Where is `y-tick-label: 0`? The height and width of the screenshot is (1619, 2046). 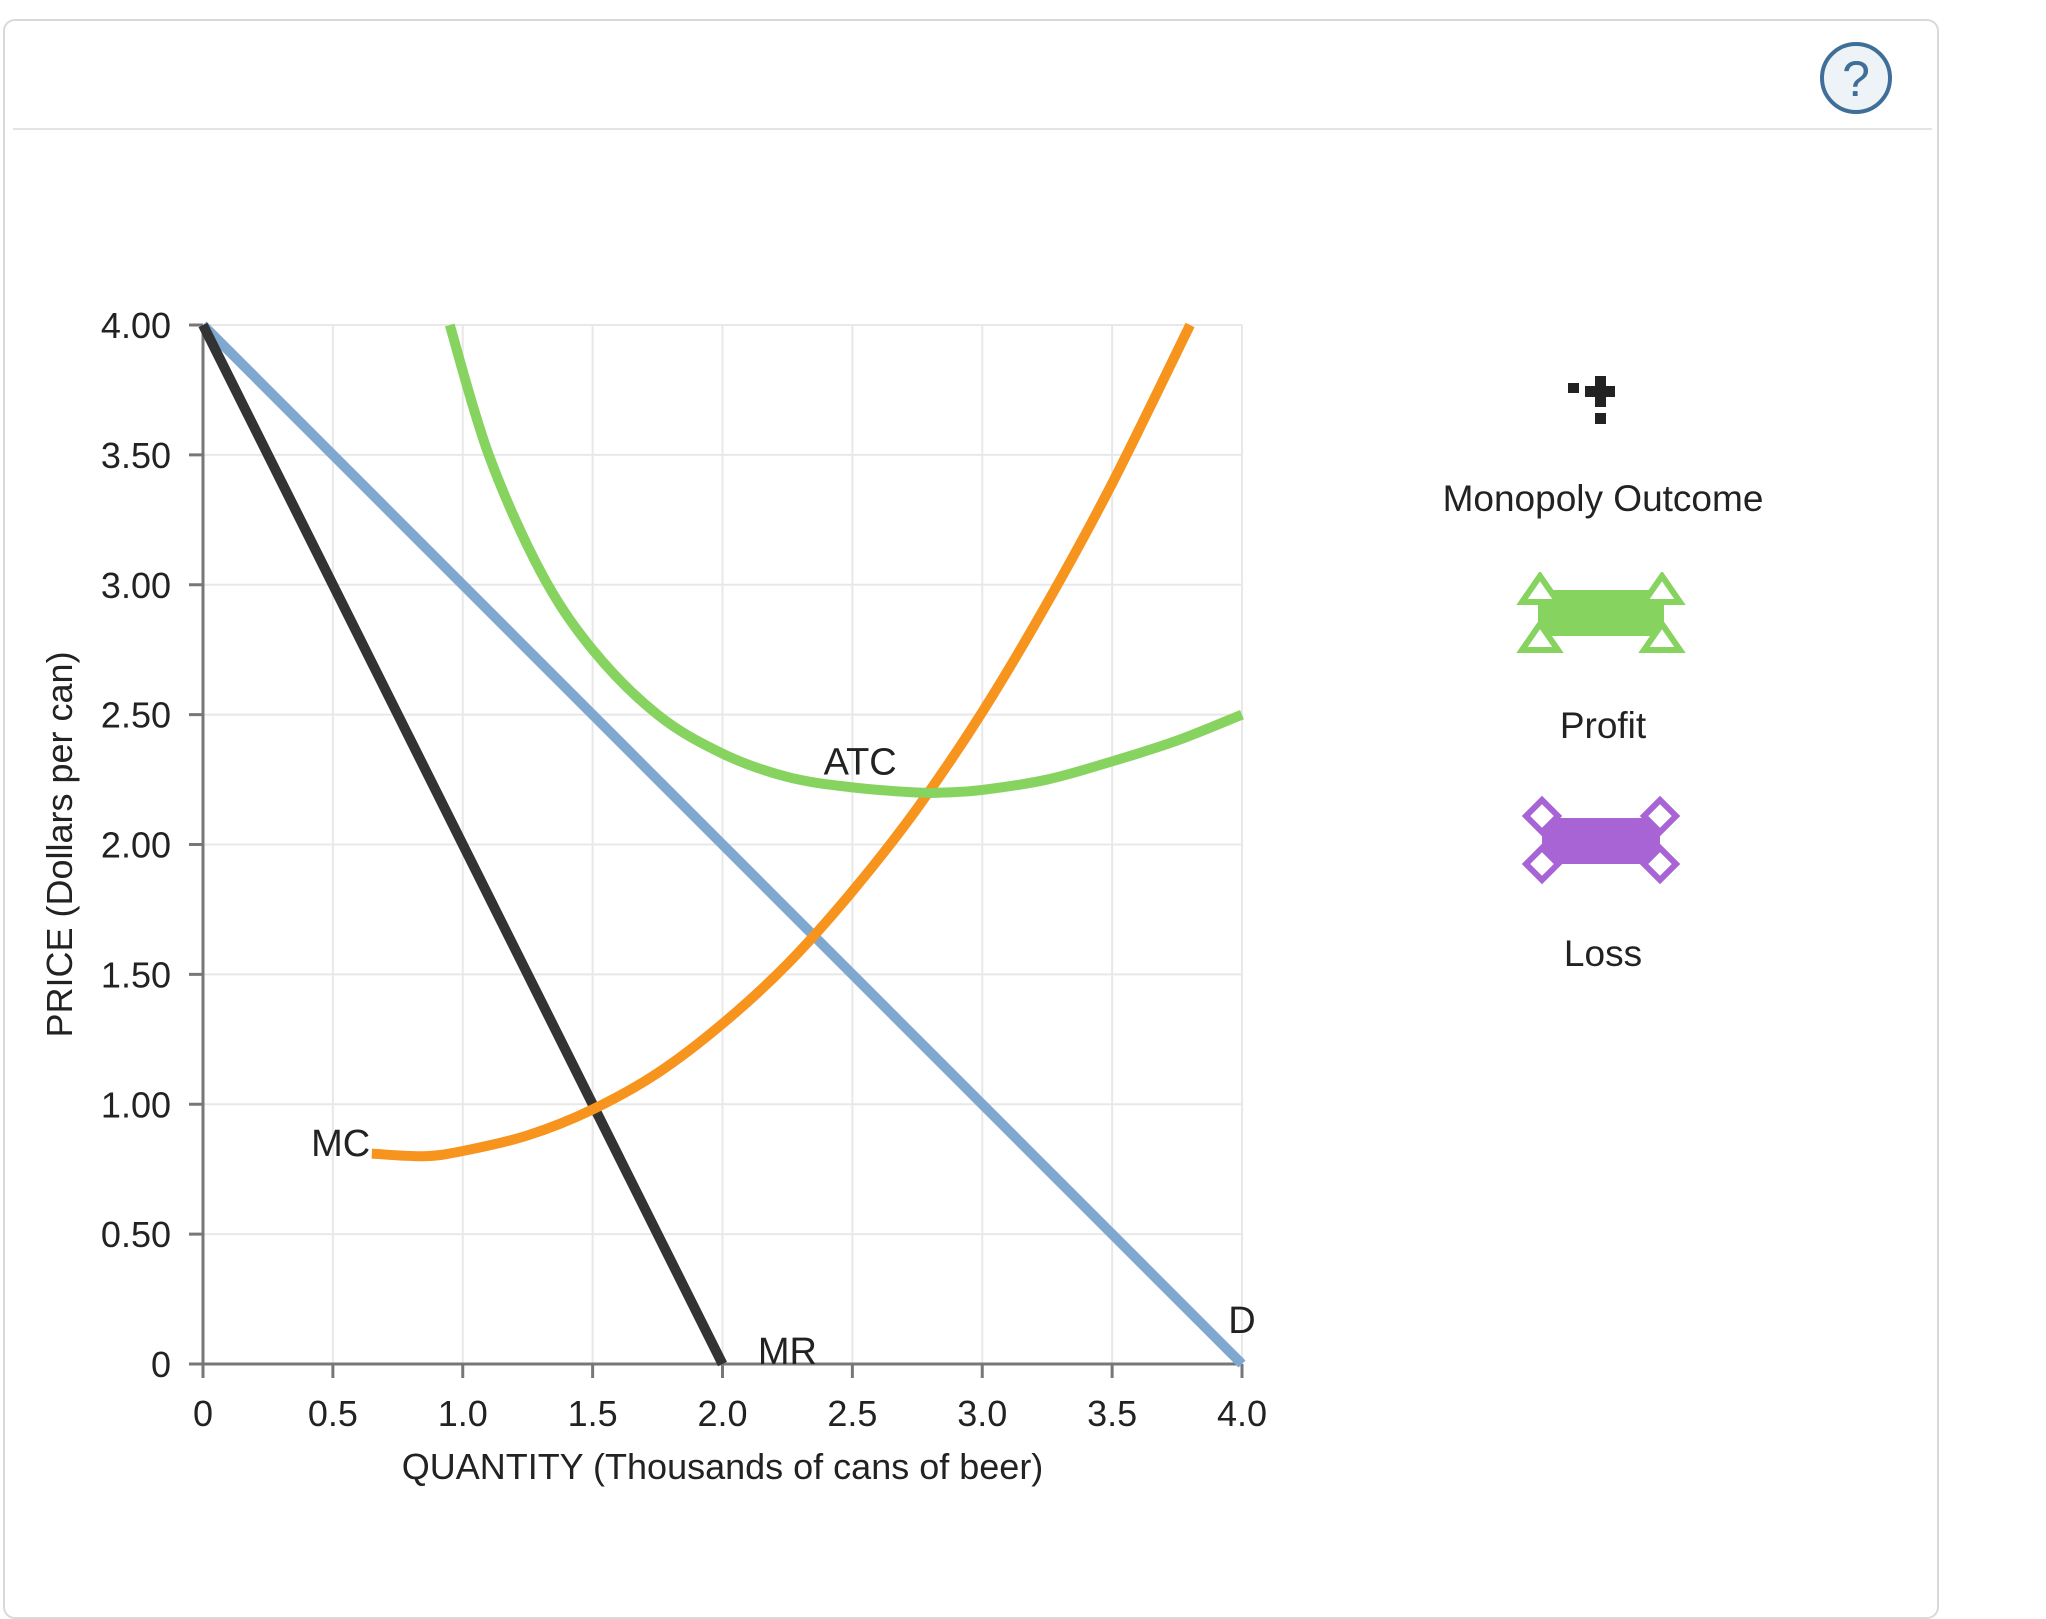
y-tick-label: 0 is located at coordinates (161, 1364).